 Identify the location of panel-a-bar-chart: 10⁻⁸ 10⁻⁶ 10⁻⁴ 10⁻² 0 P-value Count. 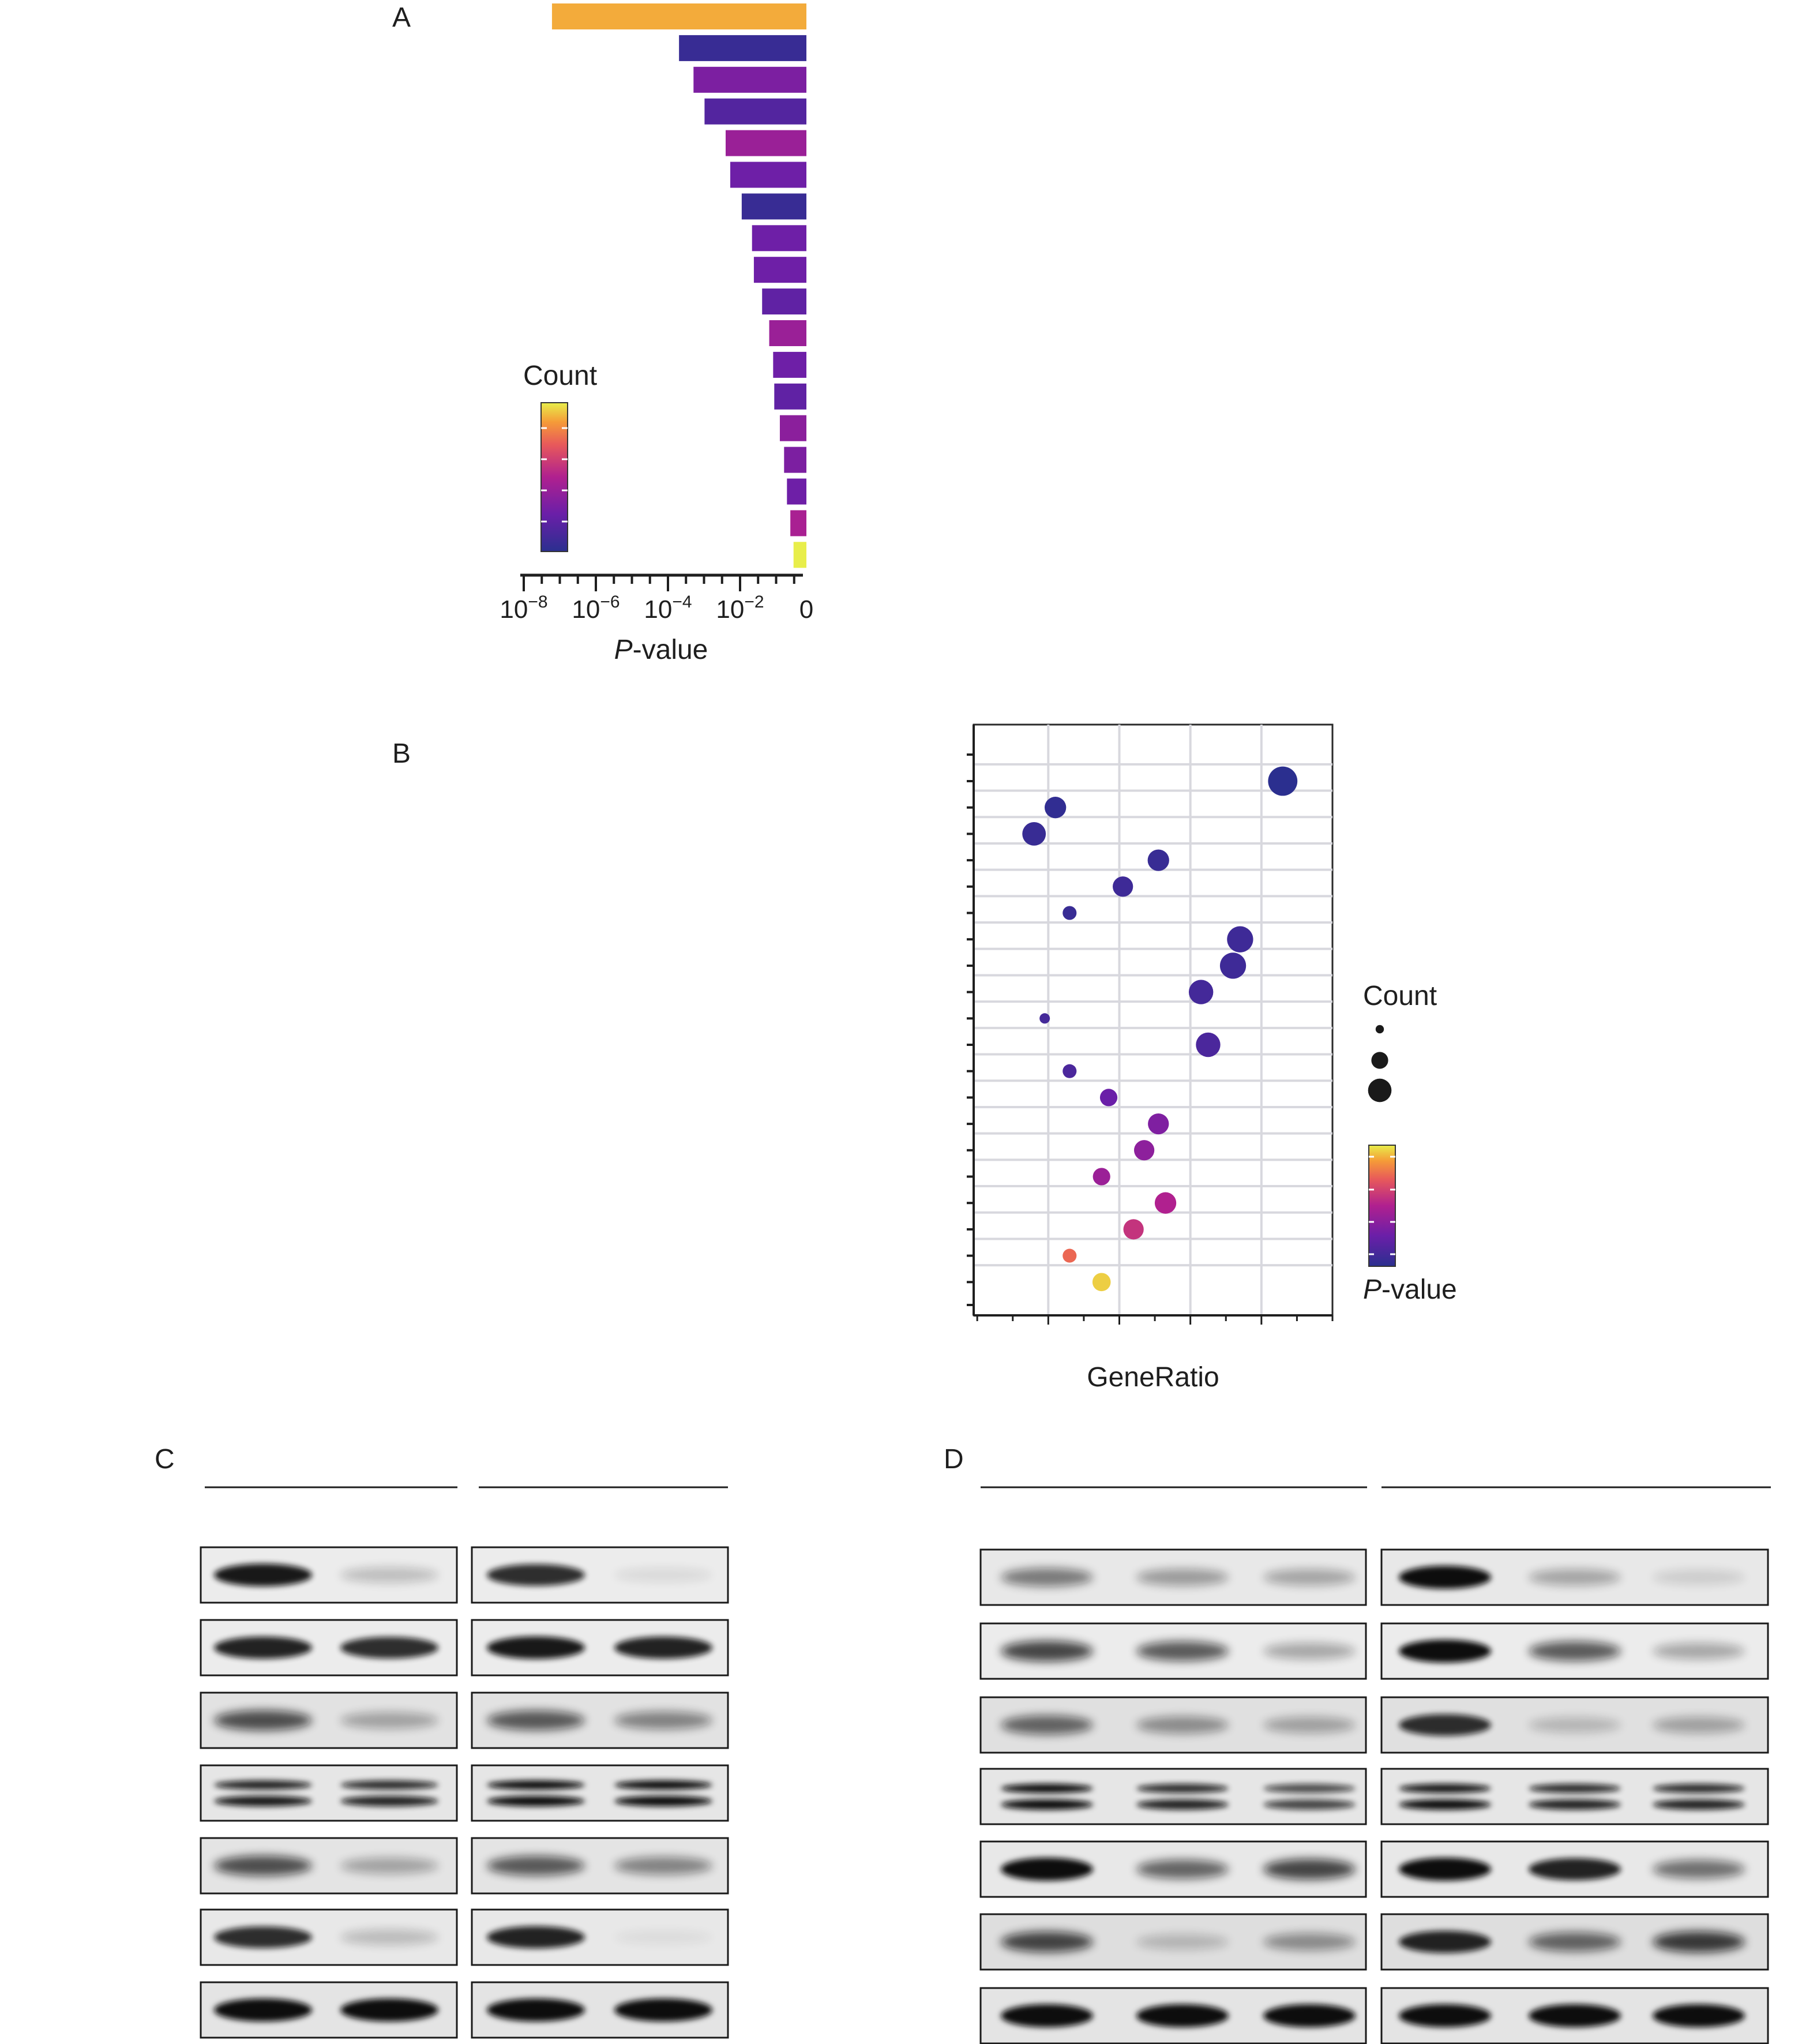
(656, 334).